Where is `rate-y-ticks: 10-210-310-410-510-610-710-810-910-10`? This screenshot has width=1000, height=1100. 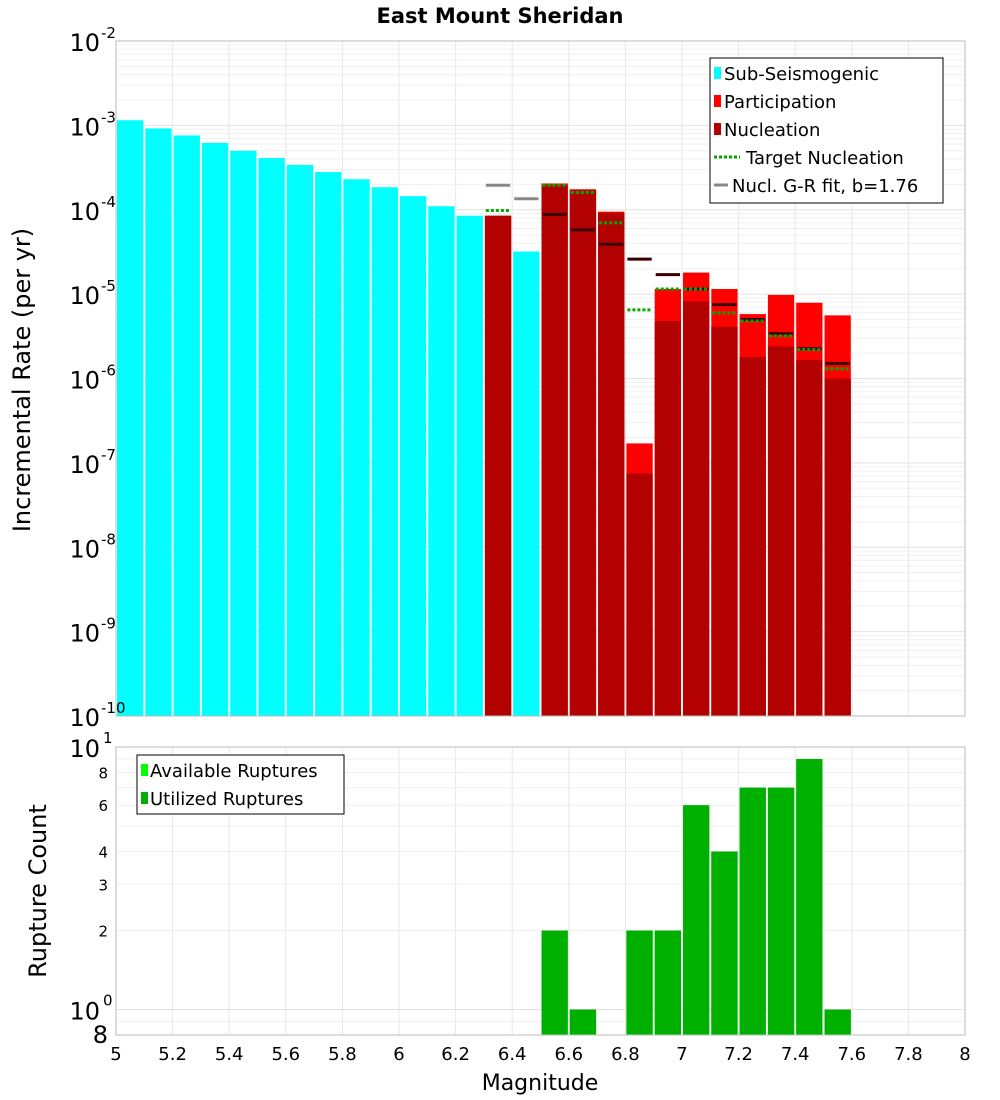
rate-y-ticks: 10-210-310-410-510-610-710-810-910-10 is located at coordinates (97, 378).